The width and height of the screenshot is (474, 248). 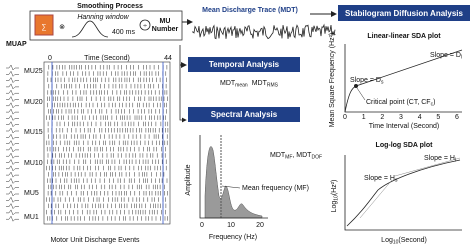 What do you see at coordinates (188, 179) in the screenshot?
I see `amplitude-label: Amplitude` at bounding box center [188, 179].